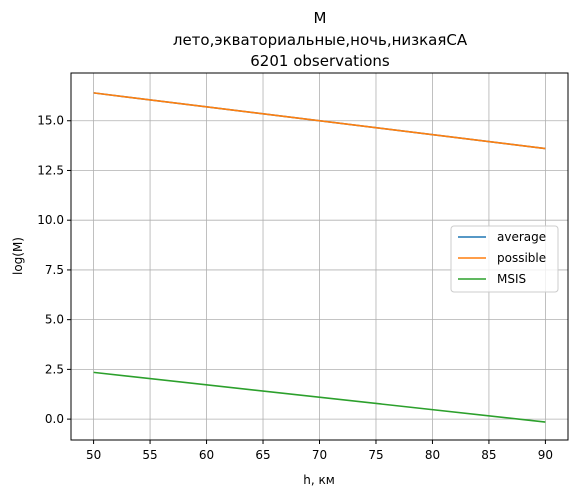 Image resolution: width=576 pixels, height=496 pixels. Describe the element at coordinates (149, 455) in the screenshot. I see `x-tick-label: 55` at that location.